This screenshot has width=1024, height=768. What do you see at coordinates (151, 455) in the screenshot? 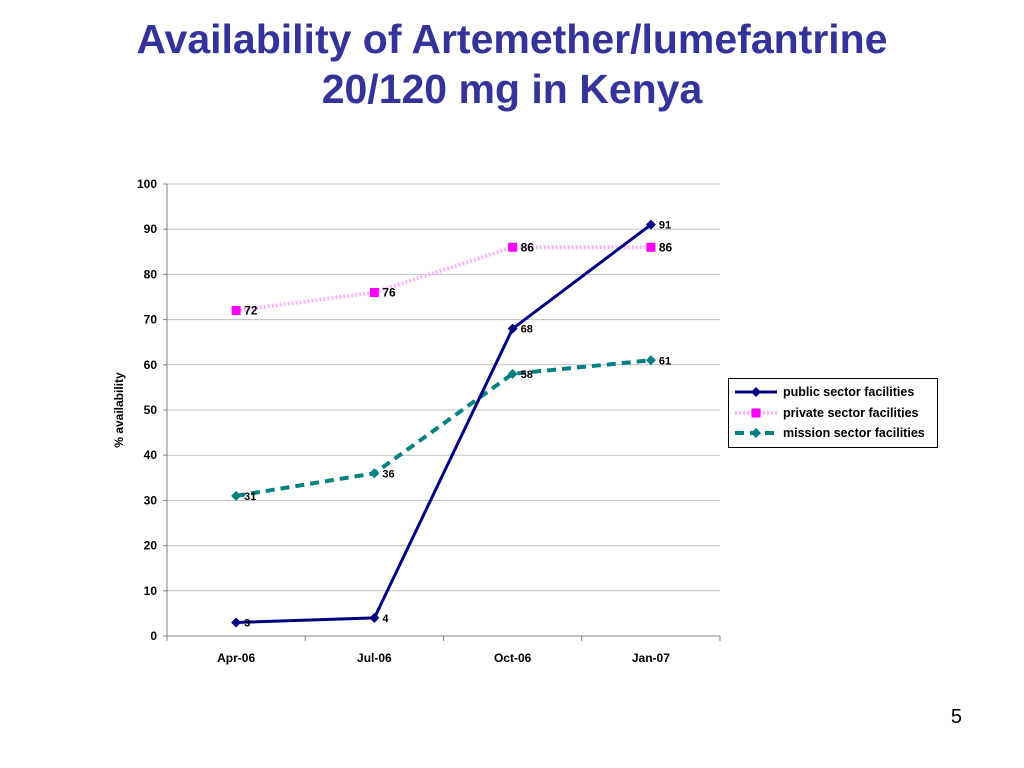
I see `y-tick-label: 40` at bounding box center [151, 455].